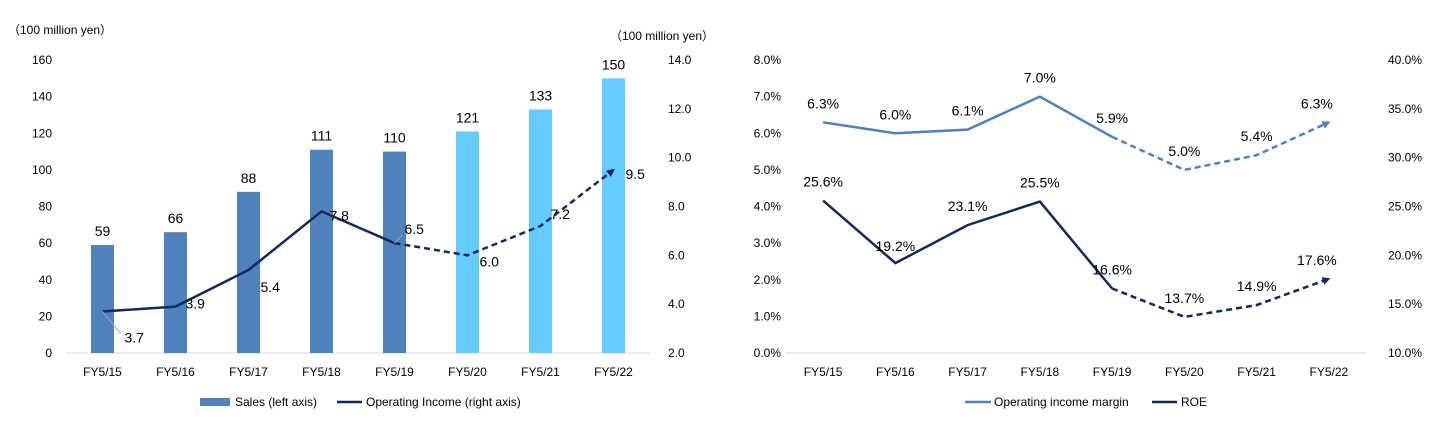  What do you see at coordinates (42, 133) in the screenshot?
I see `left-axis-tick-label: 120` at bounding box center [42, 133].